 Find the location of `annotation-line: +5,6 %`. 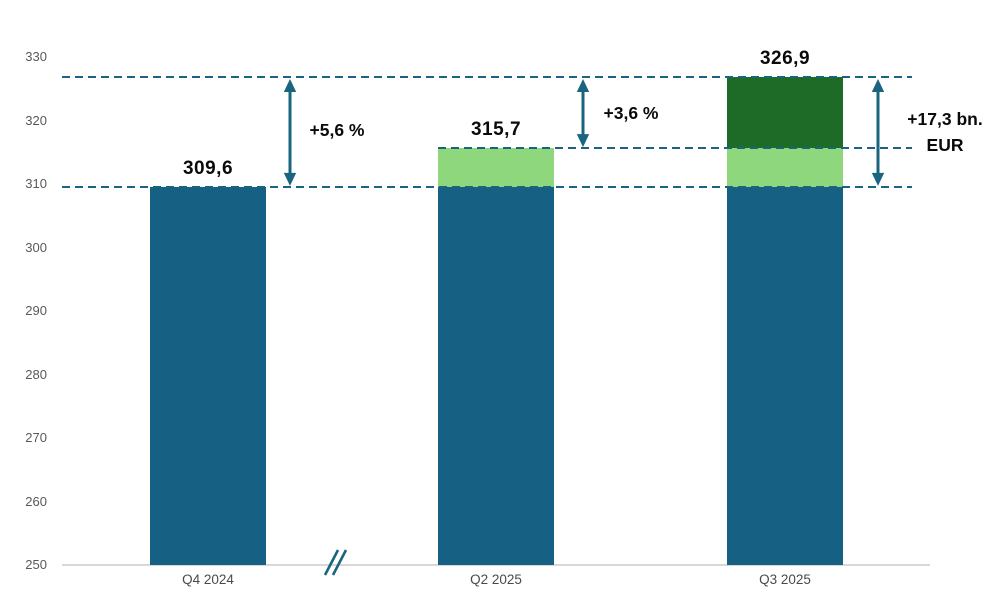

annotation-line: +5,6 % is located at coordinates (337, 130).